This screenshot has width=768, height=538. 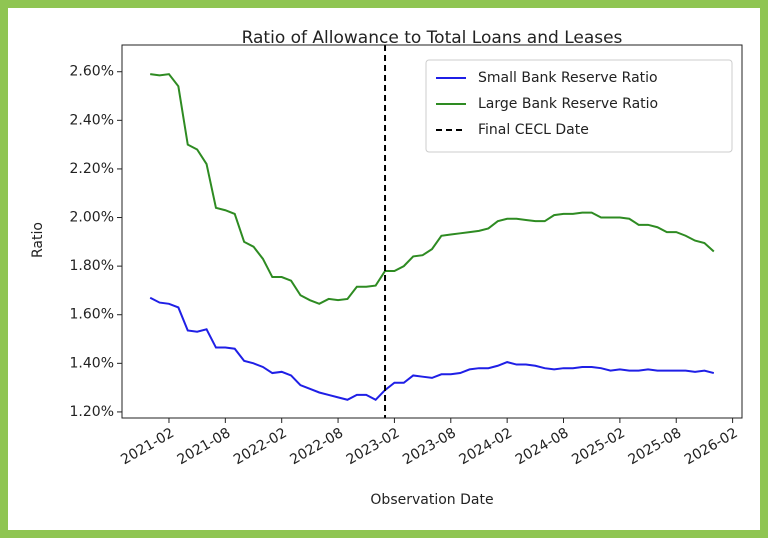 What do you see at coordinates (92, 218) in the screenshot?
I see `y-tick-label: 2.00%` at bounding box center [92, 218].